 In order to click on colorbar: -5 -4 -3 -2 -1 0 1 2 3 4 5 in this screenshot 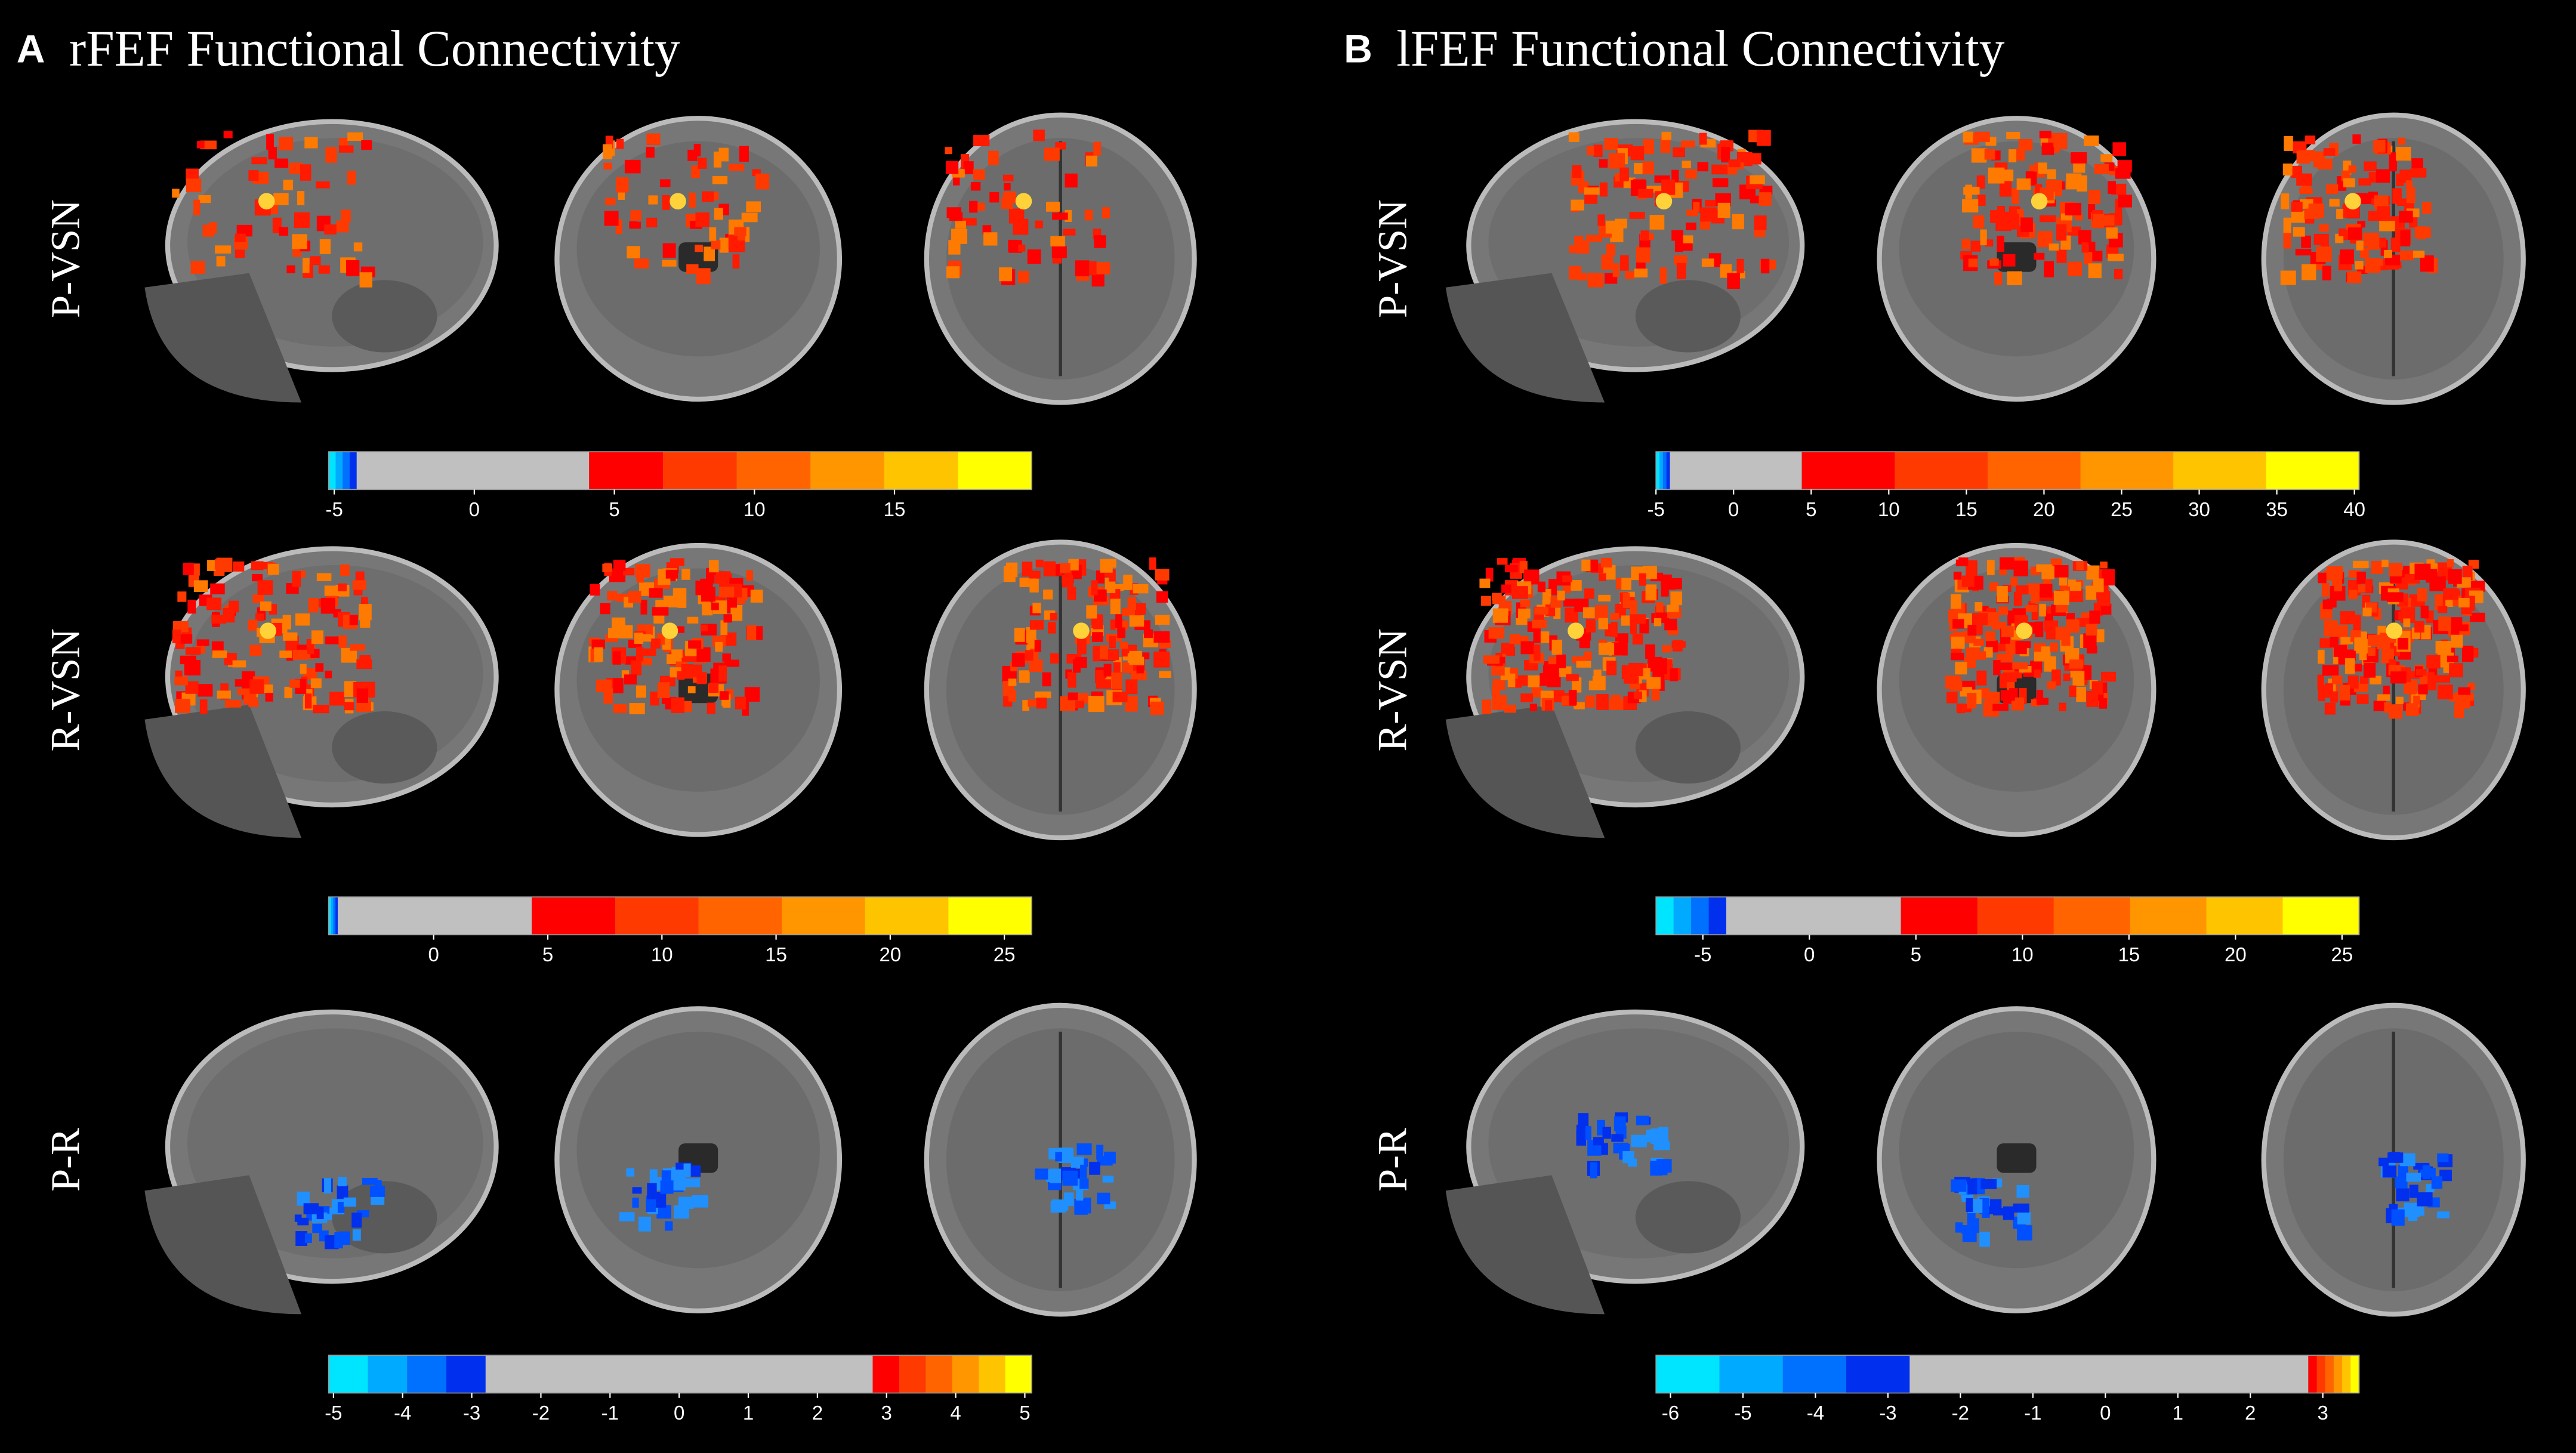, I will do `click(678, 1389)`.